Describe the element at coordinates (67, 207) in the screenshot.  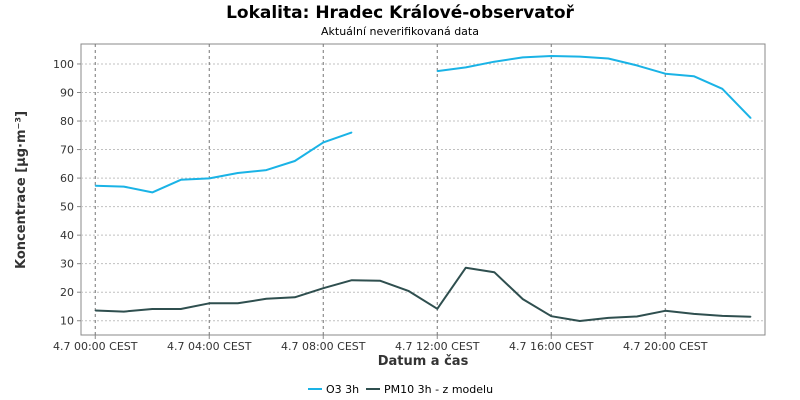
I see `y-tick-label: 50` at that location.